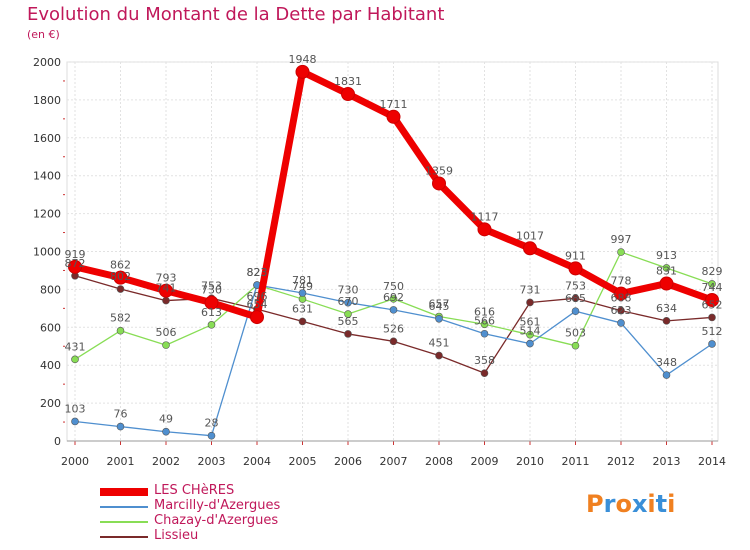 The height and width of the screenshot is (550, 750). Describe the element at coordinates (230, 491) in the screenshot. I see `legend-item: LES CHèRES` at that location.